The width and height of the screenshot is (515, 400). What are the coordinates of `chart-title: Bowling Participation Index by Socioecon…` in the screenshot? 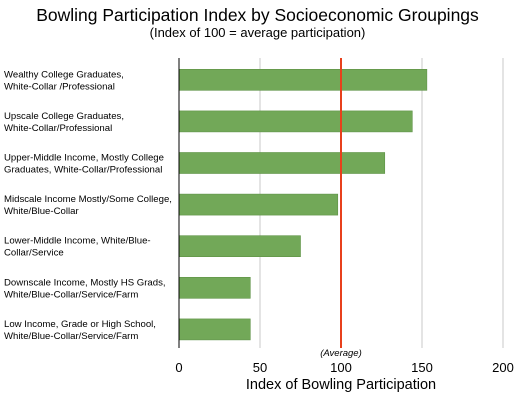 It's located at (257, 15).